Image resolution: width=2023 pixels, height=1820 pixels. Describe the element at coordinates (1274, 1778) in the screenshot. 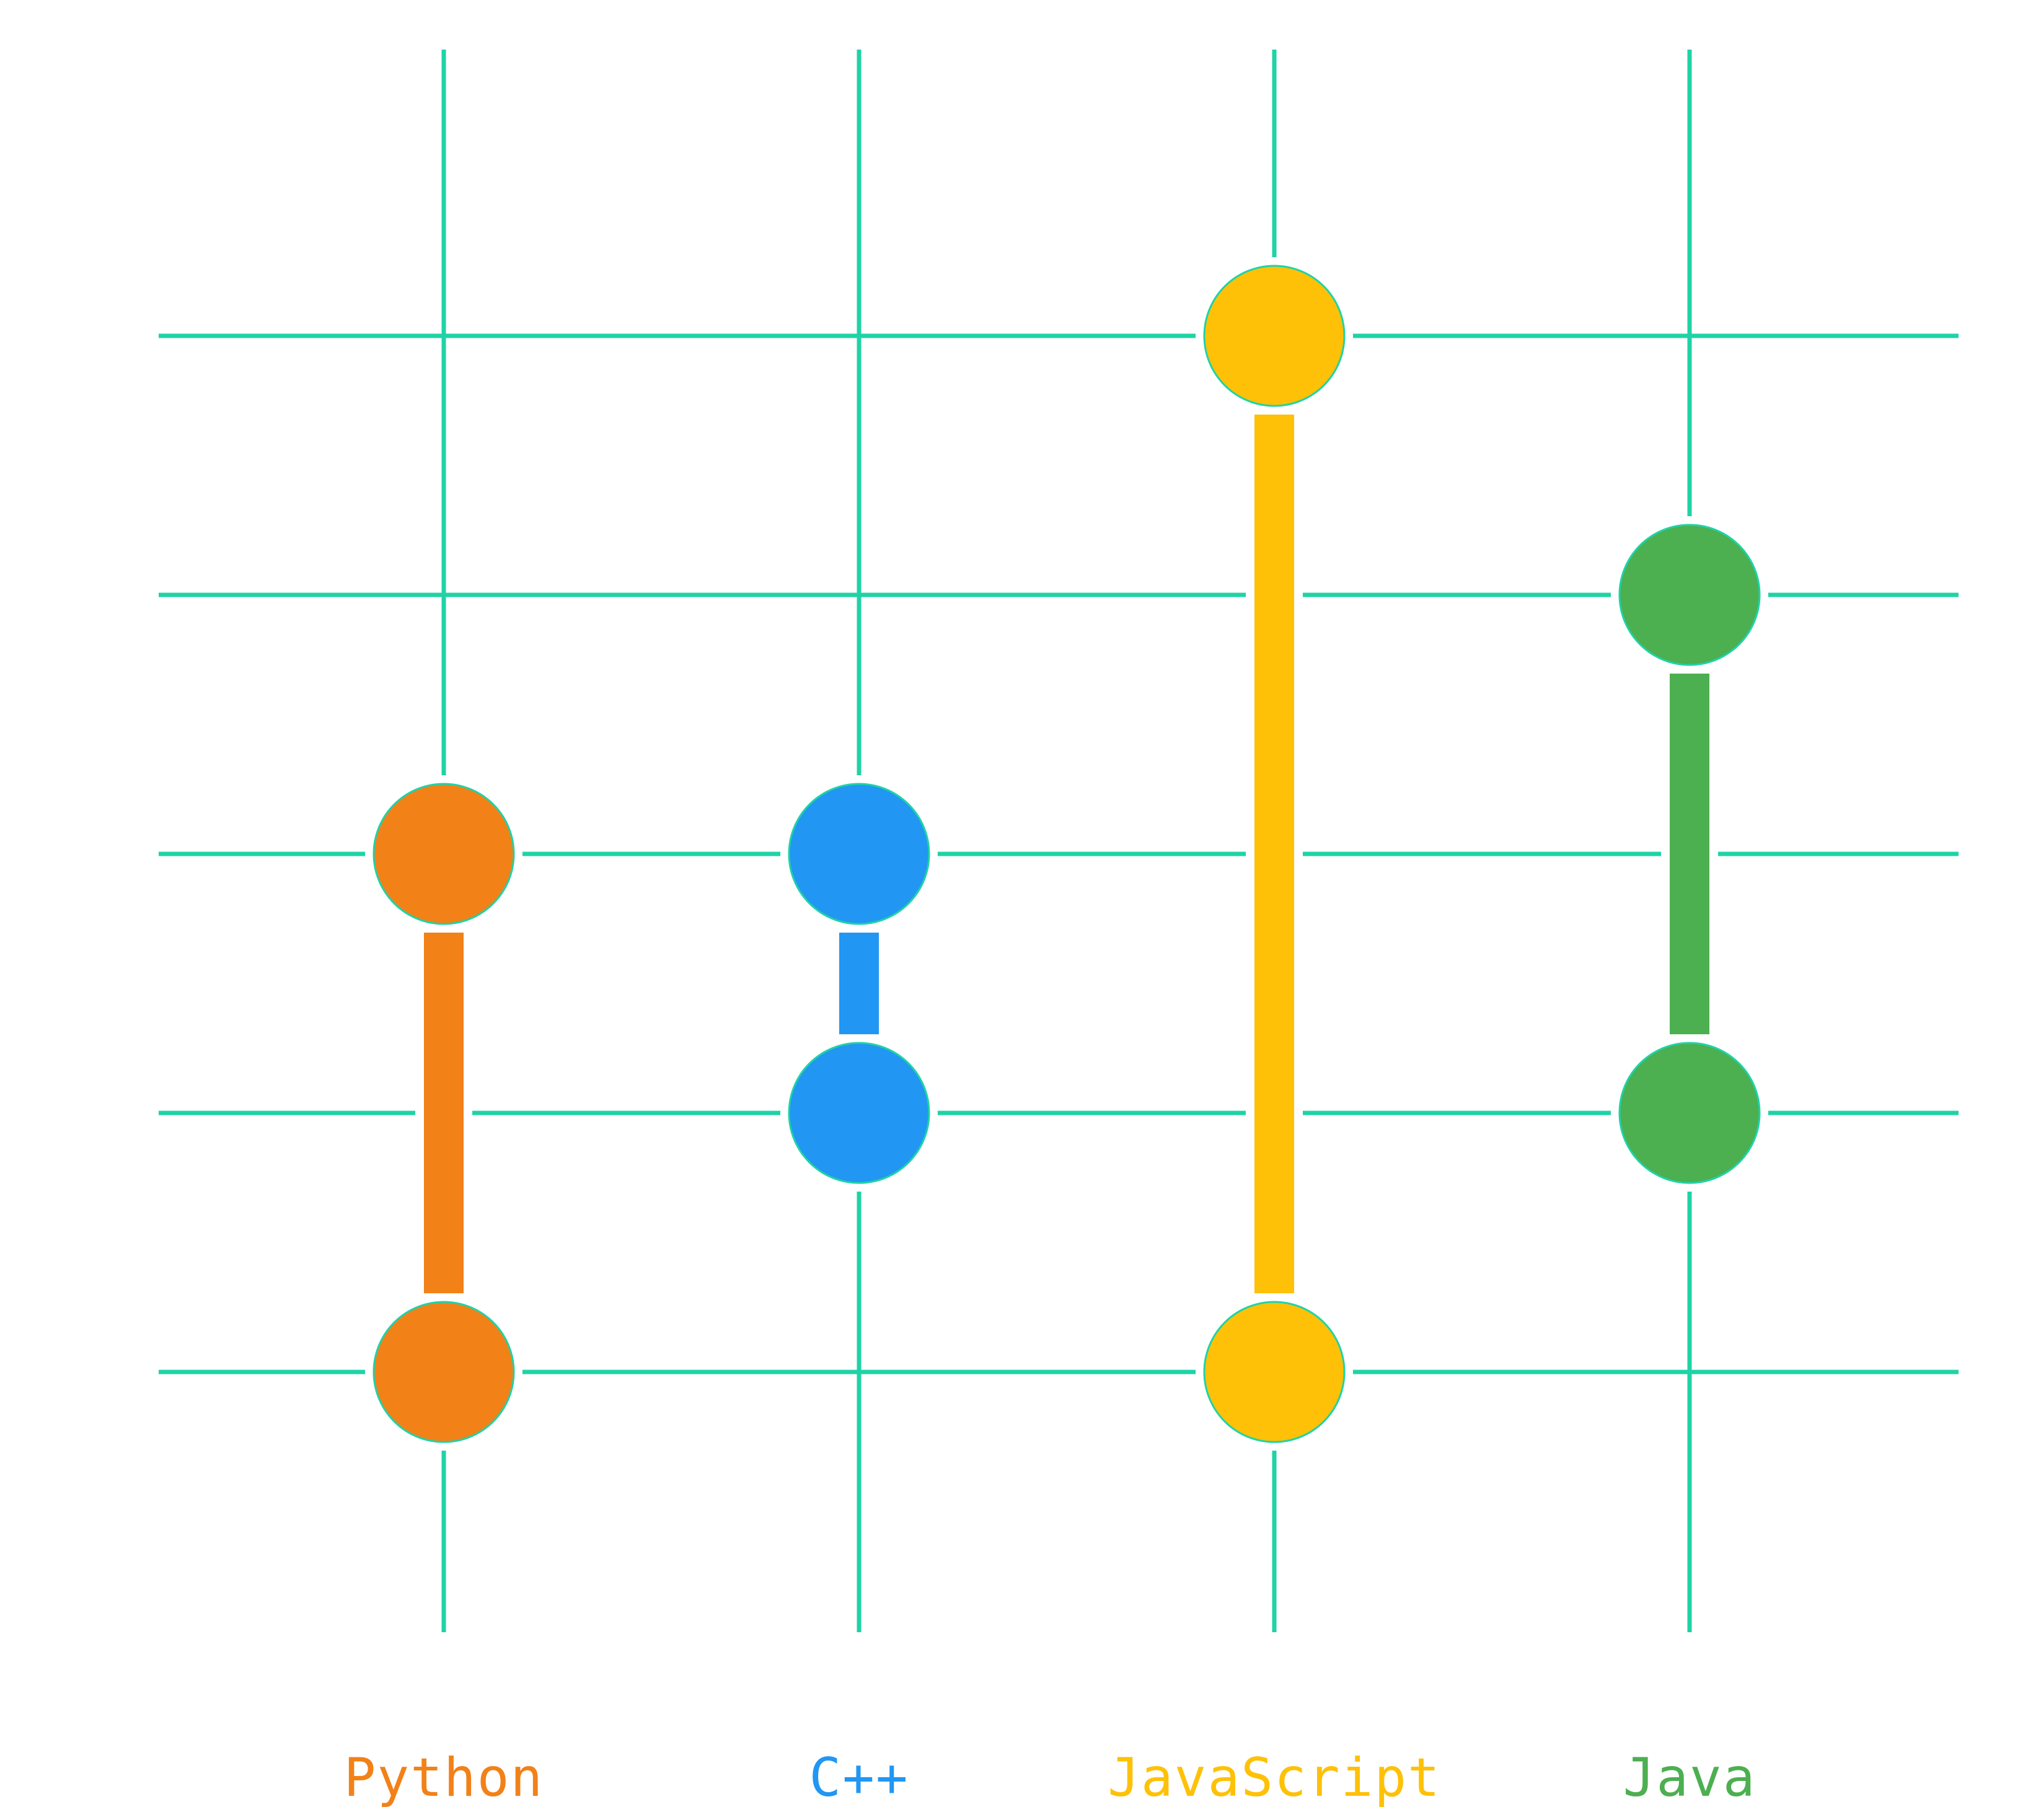

I see `category-label-javascript: JavaScript` at that location.